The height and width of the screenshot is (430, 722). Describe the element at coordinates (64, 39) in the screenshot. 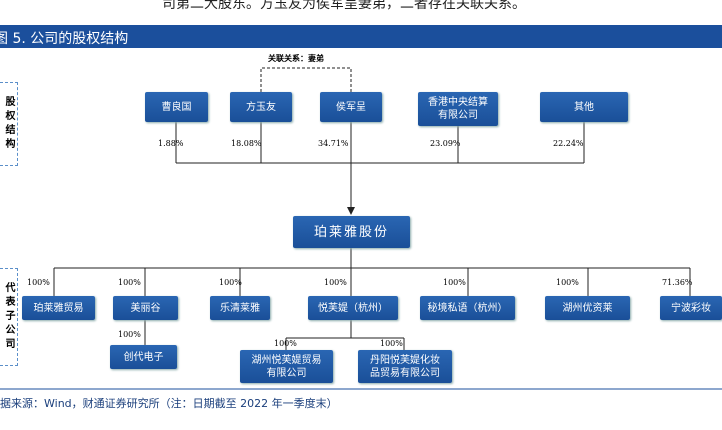

I see `header-title: 图 5. 公司的股权结构` at that location.